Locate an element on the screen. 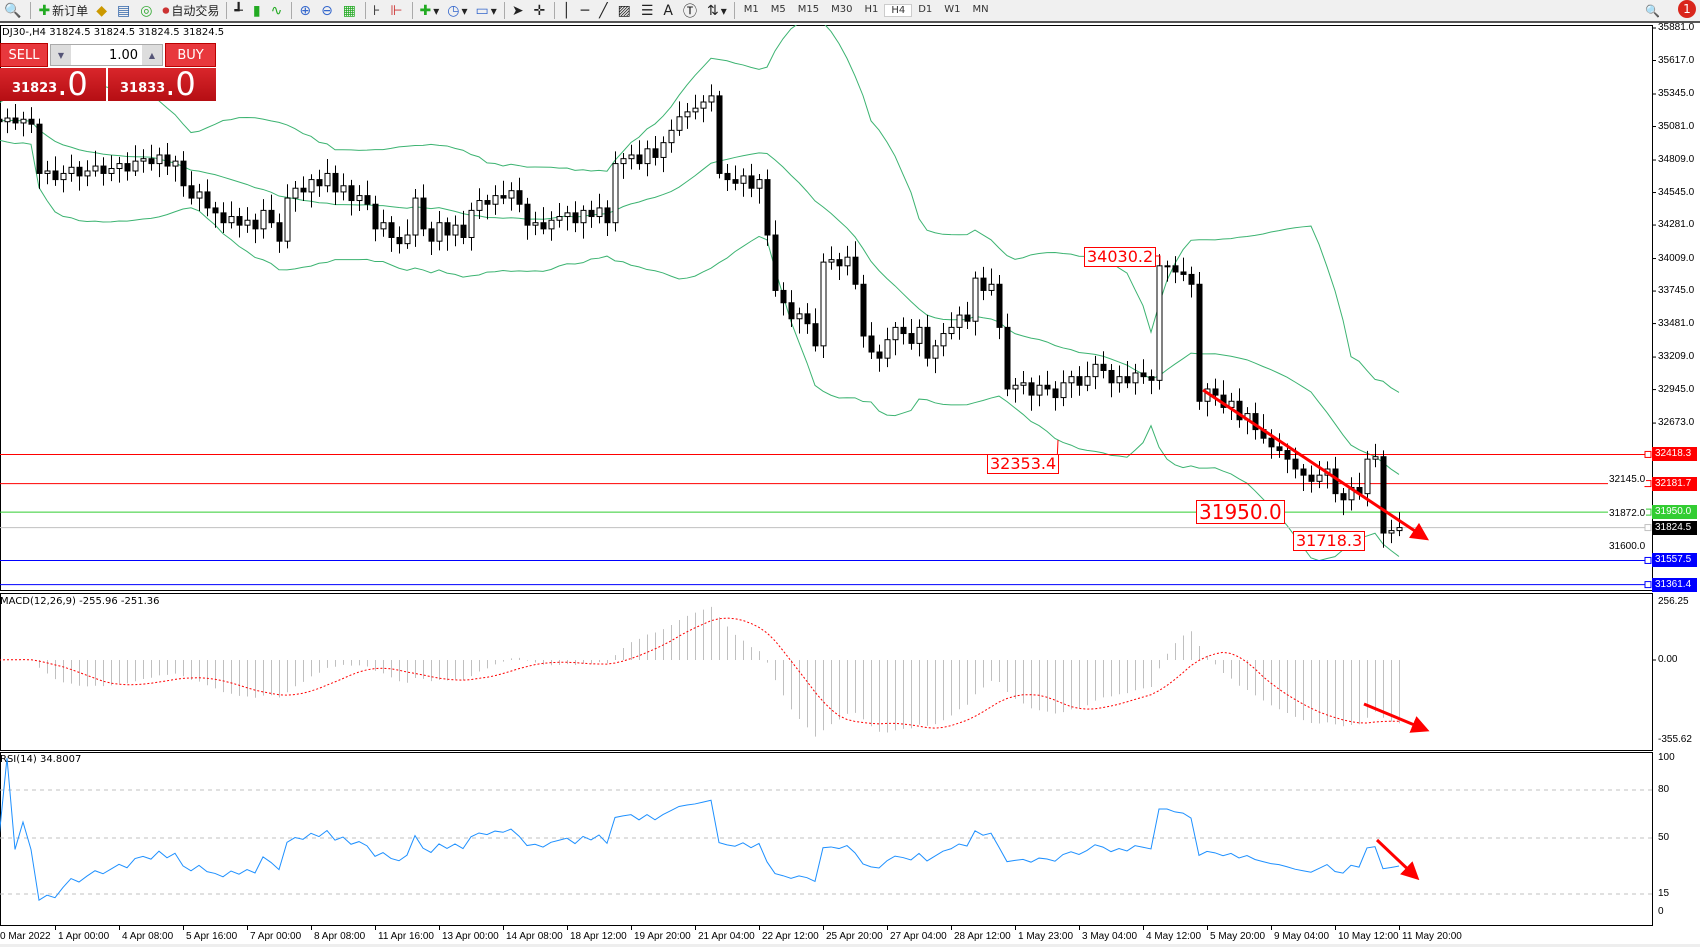 The width and height of the screenshot is (1700, 947). market-watch-button: ◆ is located at coordinates (101, 10).